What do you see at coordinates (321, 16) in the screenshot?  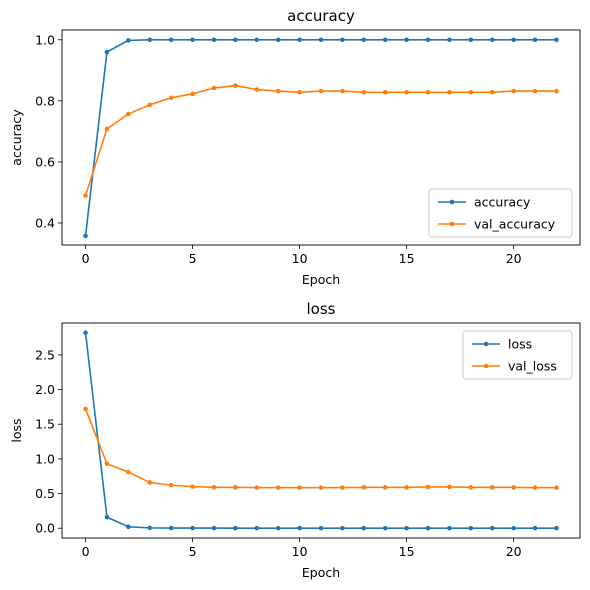 I see `chart-title: accuracy` at bounding box center [321, 16].